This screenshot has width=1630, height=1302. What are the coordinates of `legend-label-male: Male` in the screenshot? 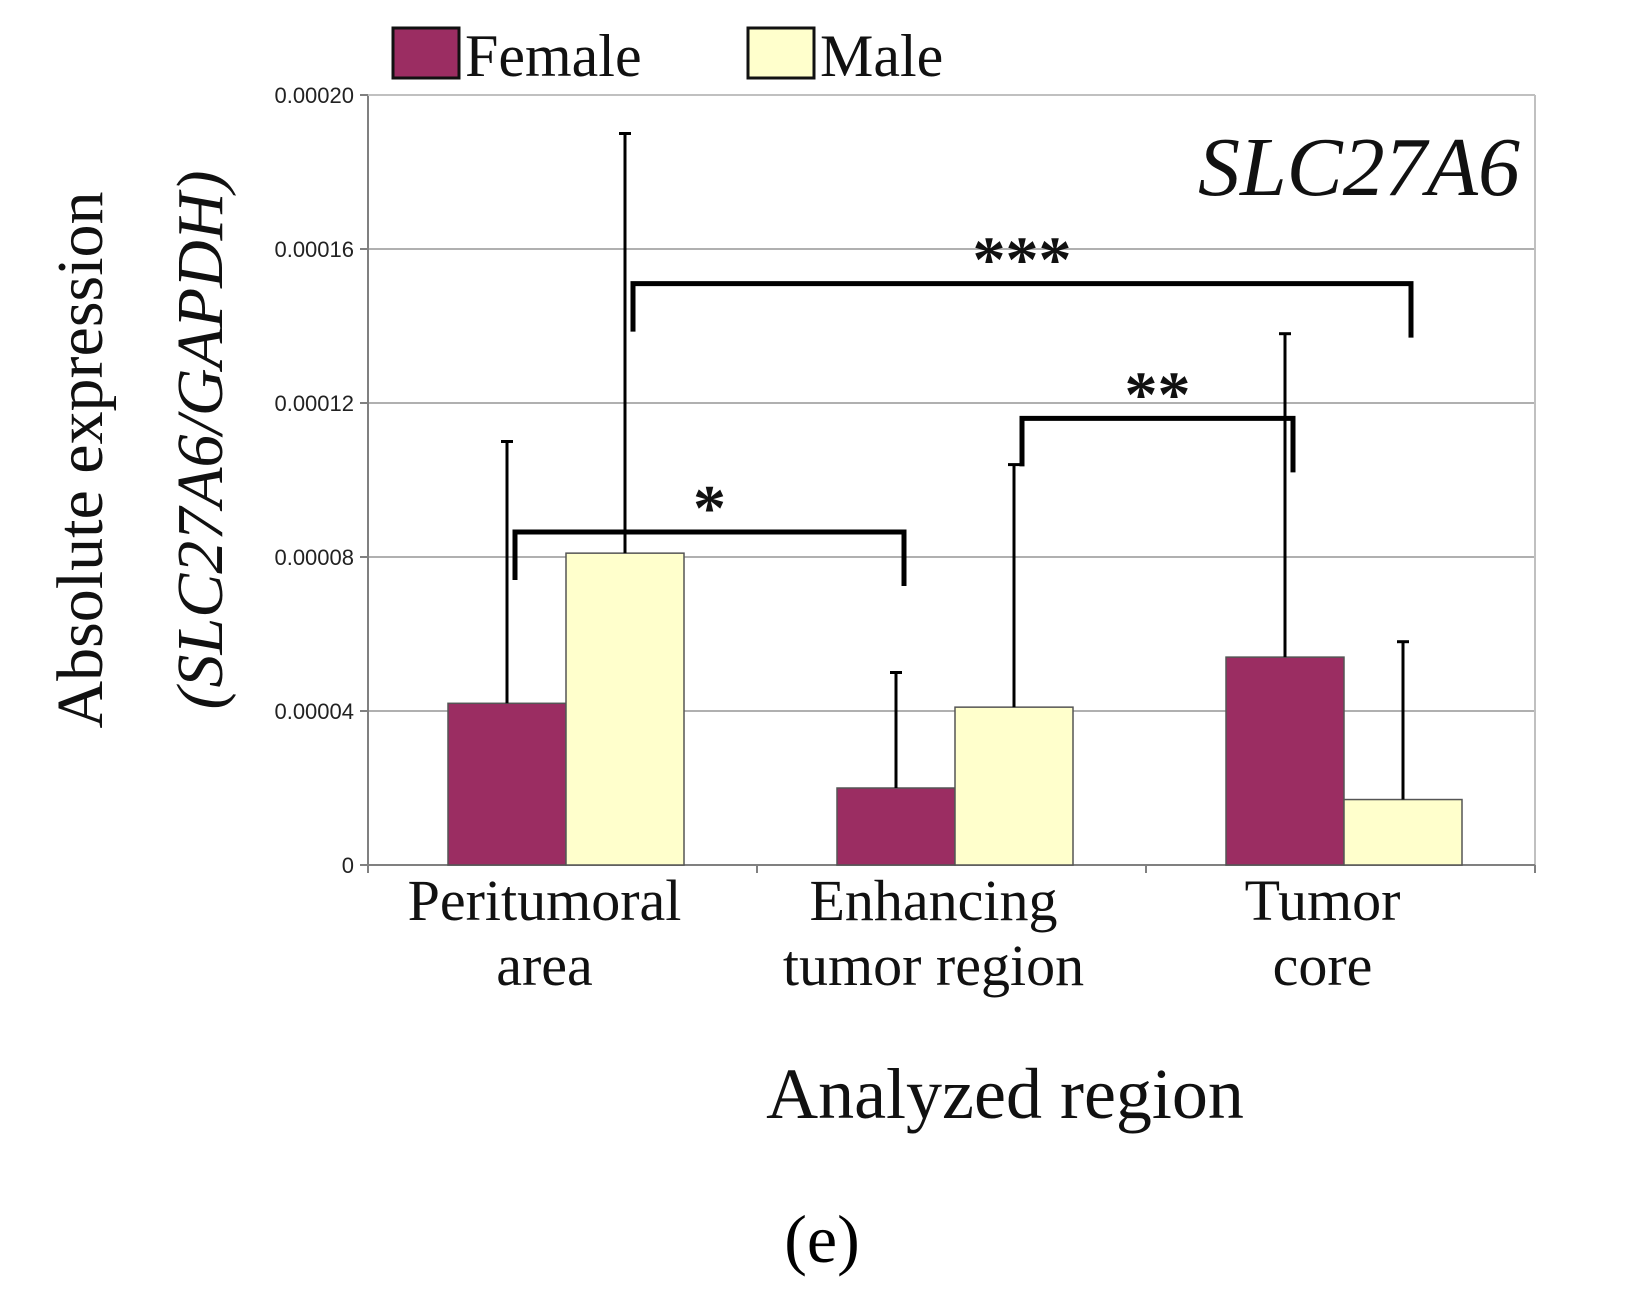 It's located at (881, 56).